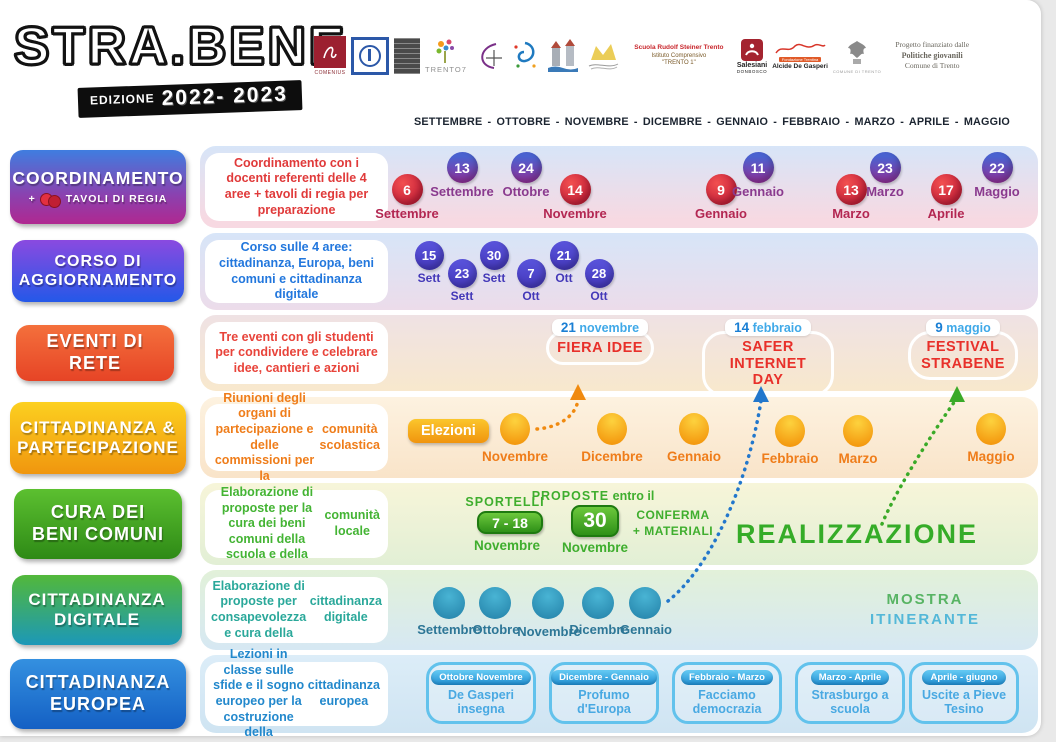 Image resolution: width=1056 pixels, height=742 pixels. What do you see at coordinates (946, 213) in the screenshot?
I see `date-month: Aprile` at bounding box center [946, 213].